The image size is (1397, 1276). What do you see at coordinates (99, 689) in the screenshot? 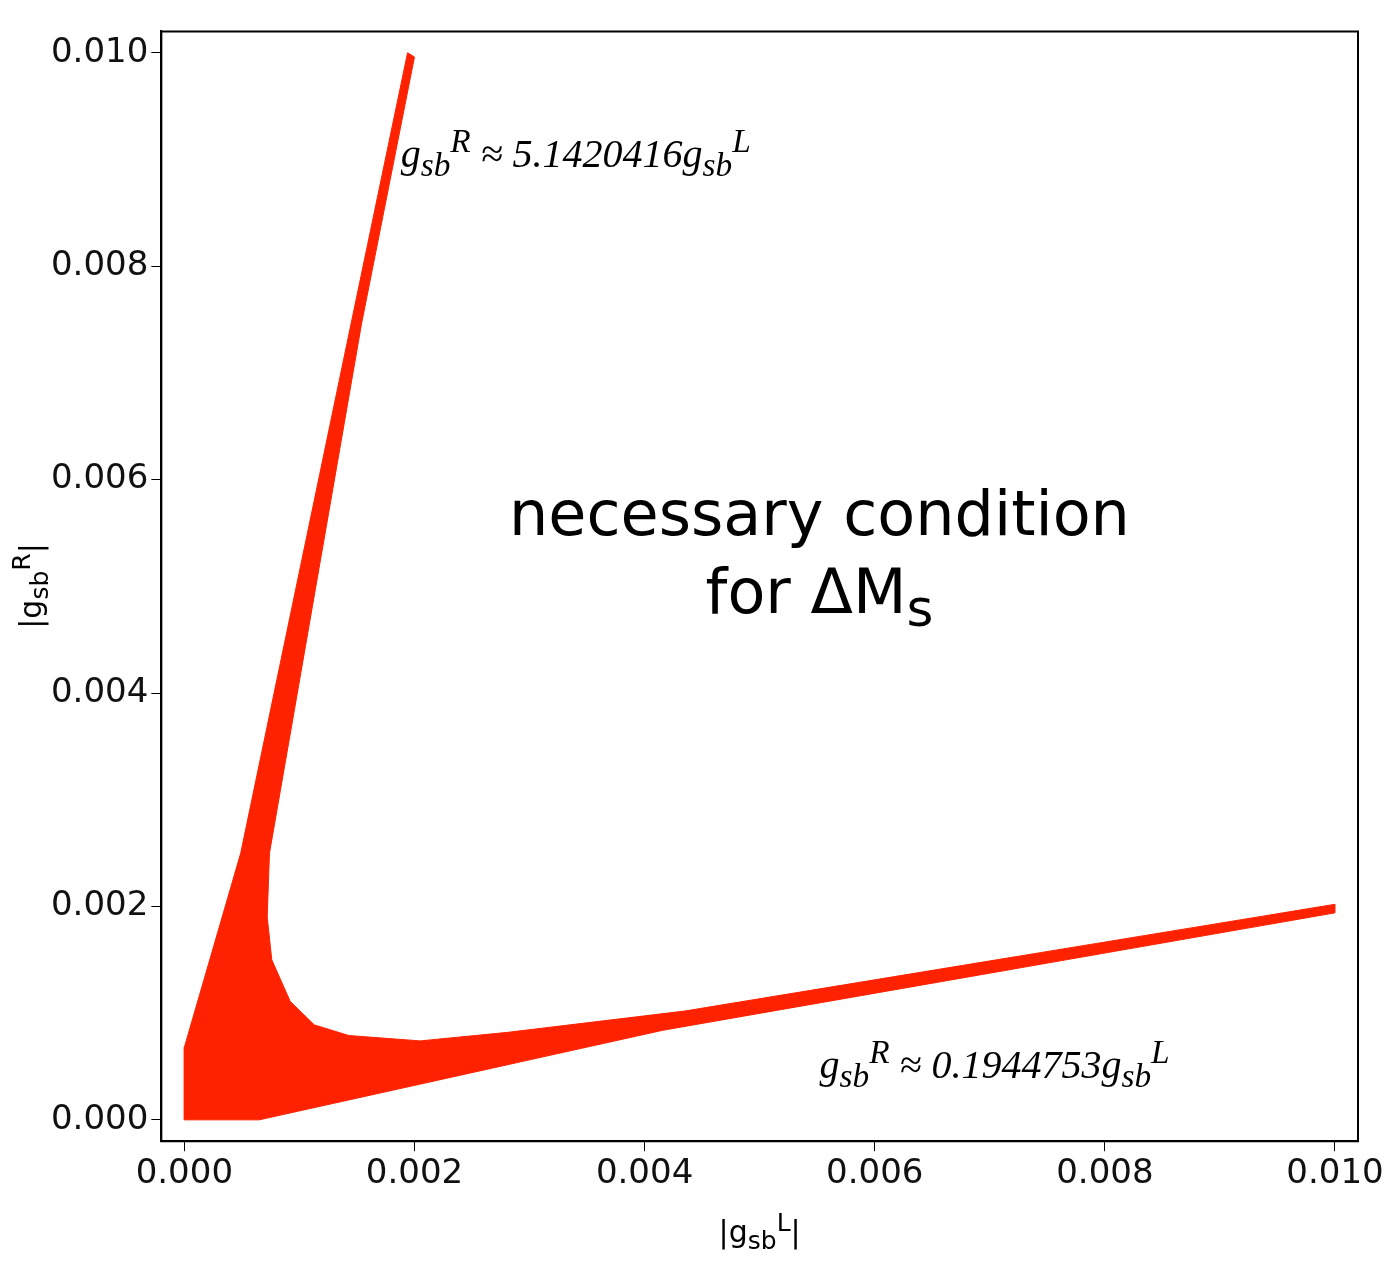
I see `y-tick-label: 0.004` at bounding box center [99, 689].